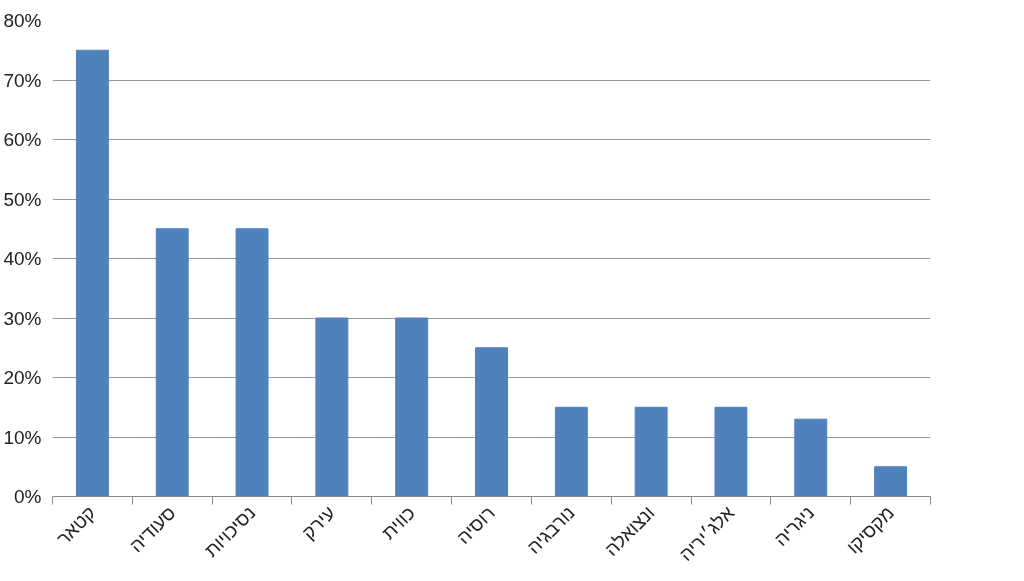 Image resolution: width=1024 pixels, height=581 pixels. Describe the element at coordinates (22, 258) in the screenshot. I see `y-tick-label: 40%` at that location.